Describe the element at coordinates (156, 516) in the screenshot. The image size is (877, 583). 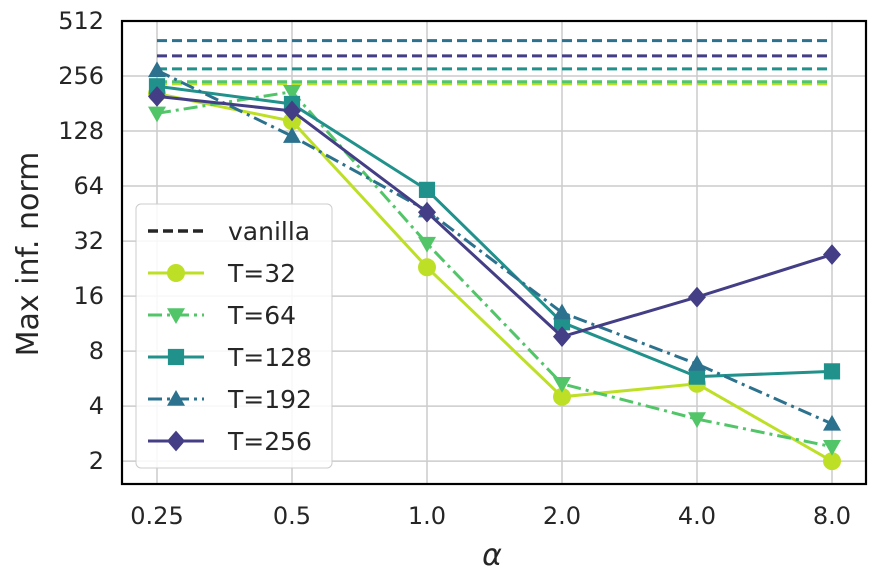
I see `x-tick-label: 0.25` at that location.